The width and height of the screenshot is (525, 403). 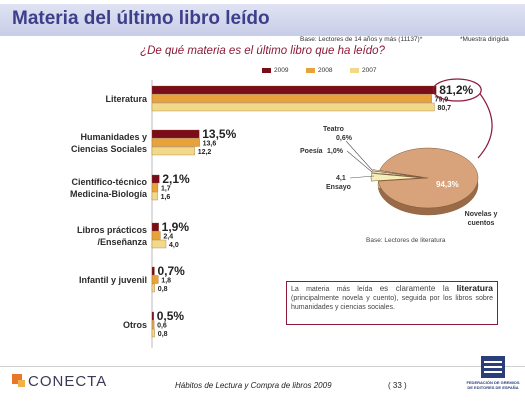 What do you see at coordinates (418, 288) in the screenshot?
I see `info-box-part2: es claramente la` at bounding box center [418, 288].